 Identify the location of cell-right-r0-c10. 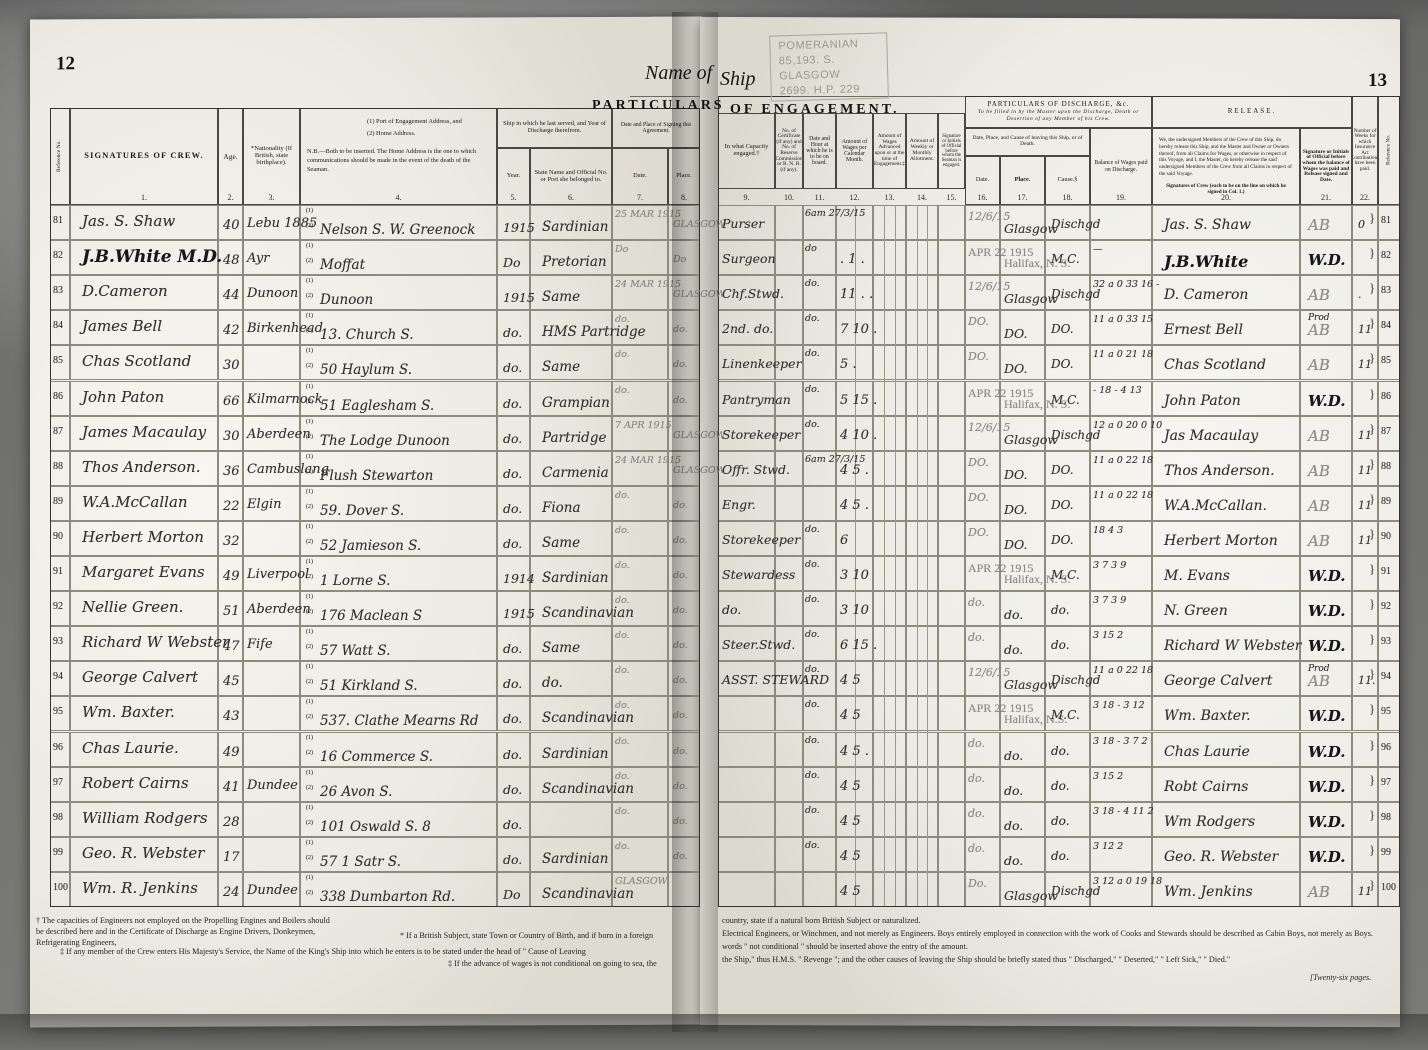
(1121, 223).